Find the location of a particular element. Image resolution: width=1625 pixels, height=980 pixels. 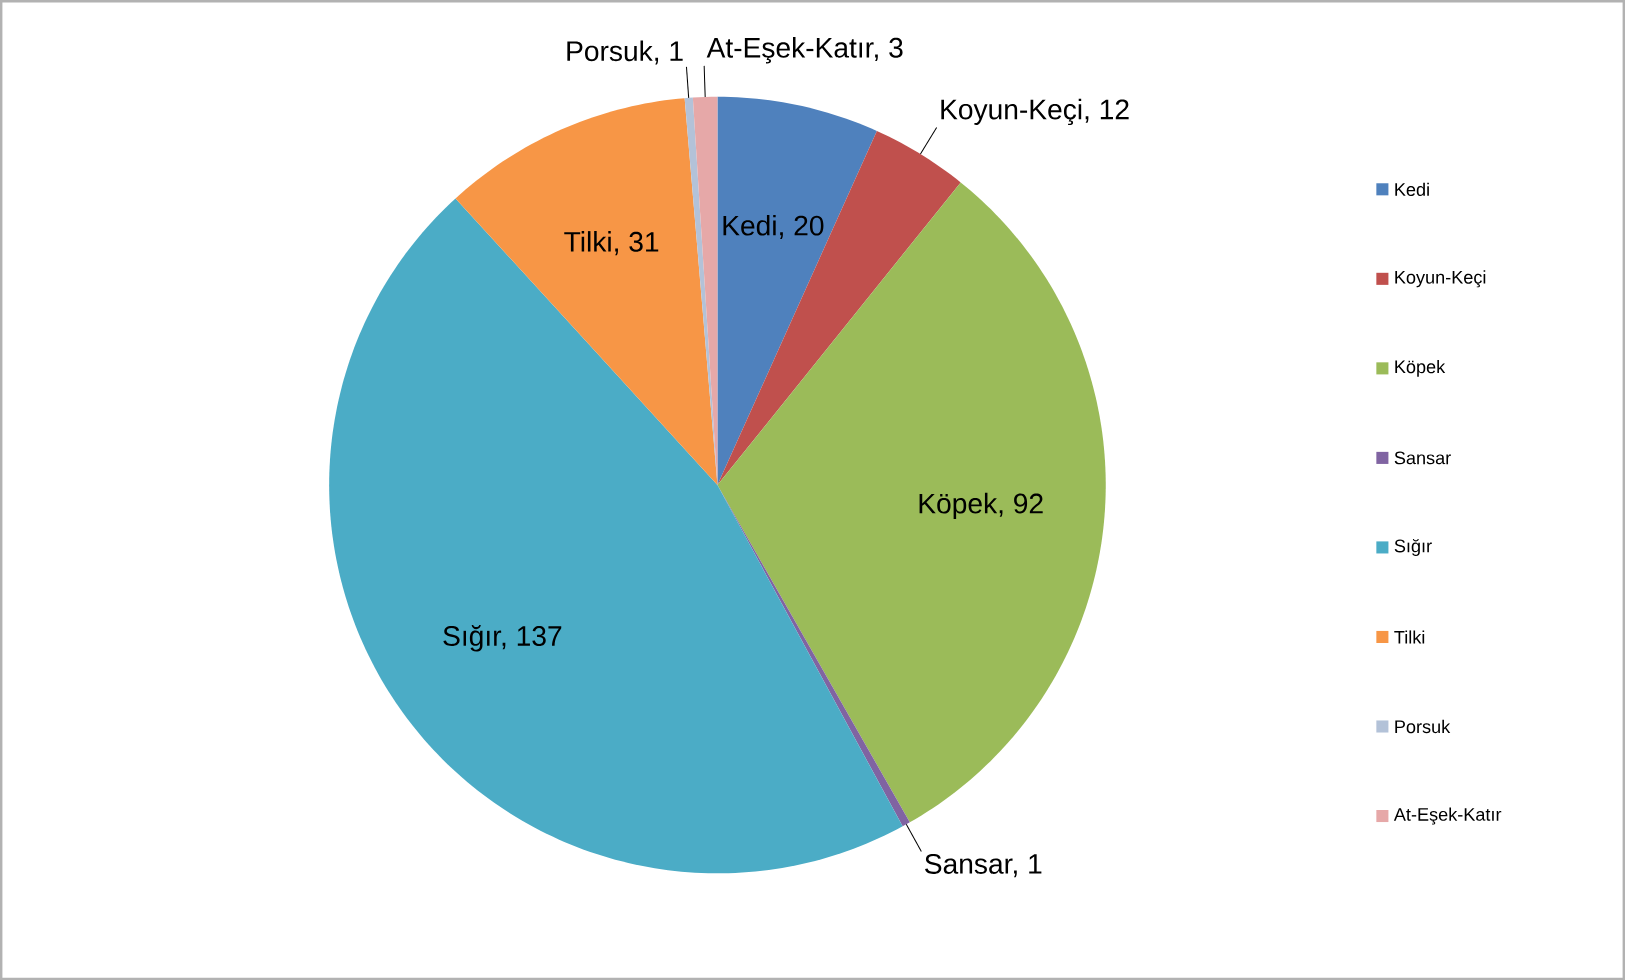

legend-label: At-Eşek-Katır is located at coordinates (1447, 816).